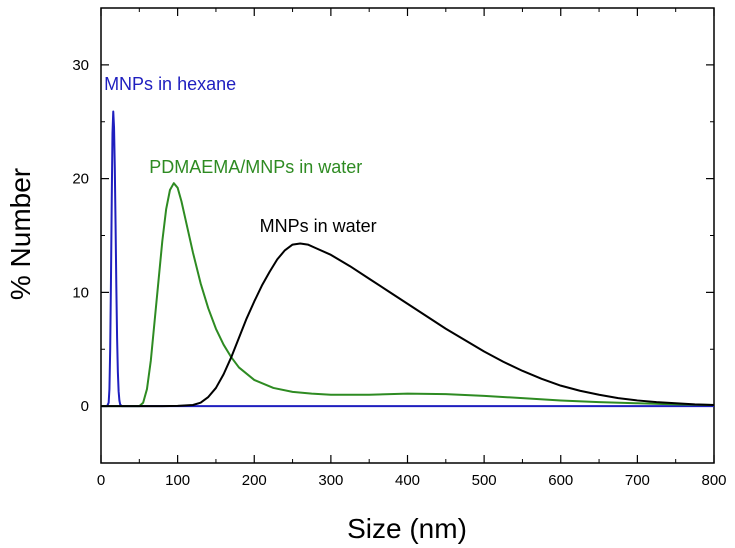  I want to click on y-tick-label: 20, so click(80, 179).